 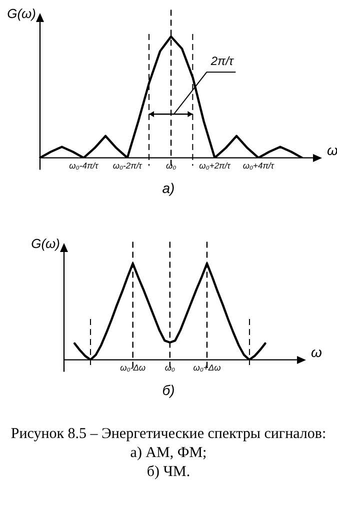 What do you see at coordinates (169, 434) in the screenshot?
I see `text: Рисунок 8.5 – Энергетические спектры сигналов:` at bounding box center [169, 434].